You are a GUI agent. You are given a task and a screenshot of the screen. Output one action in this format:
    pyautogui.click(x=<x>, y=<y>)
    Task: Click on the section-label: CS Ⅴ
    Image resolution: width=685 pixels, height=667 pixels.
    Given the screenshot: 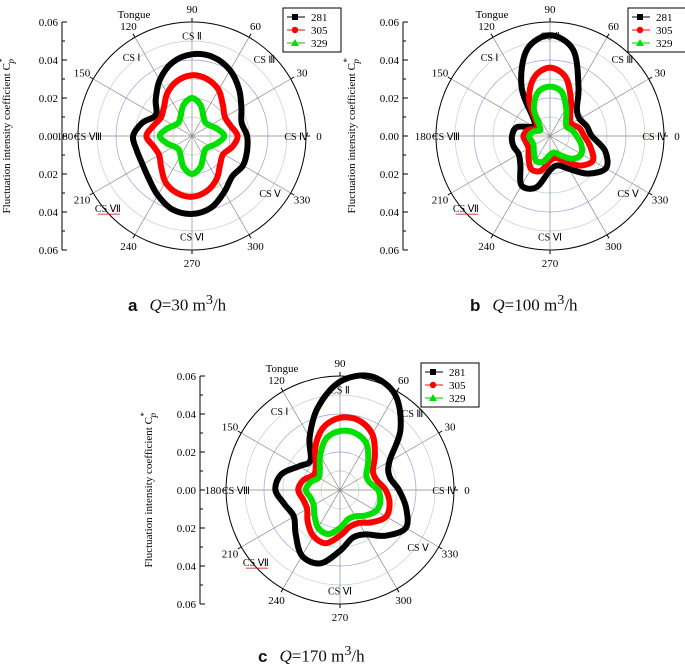 What is the action you would take?
    pyautogui.click(x=270, y=194)
    